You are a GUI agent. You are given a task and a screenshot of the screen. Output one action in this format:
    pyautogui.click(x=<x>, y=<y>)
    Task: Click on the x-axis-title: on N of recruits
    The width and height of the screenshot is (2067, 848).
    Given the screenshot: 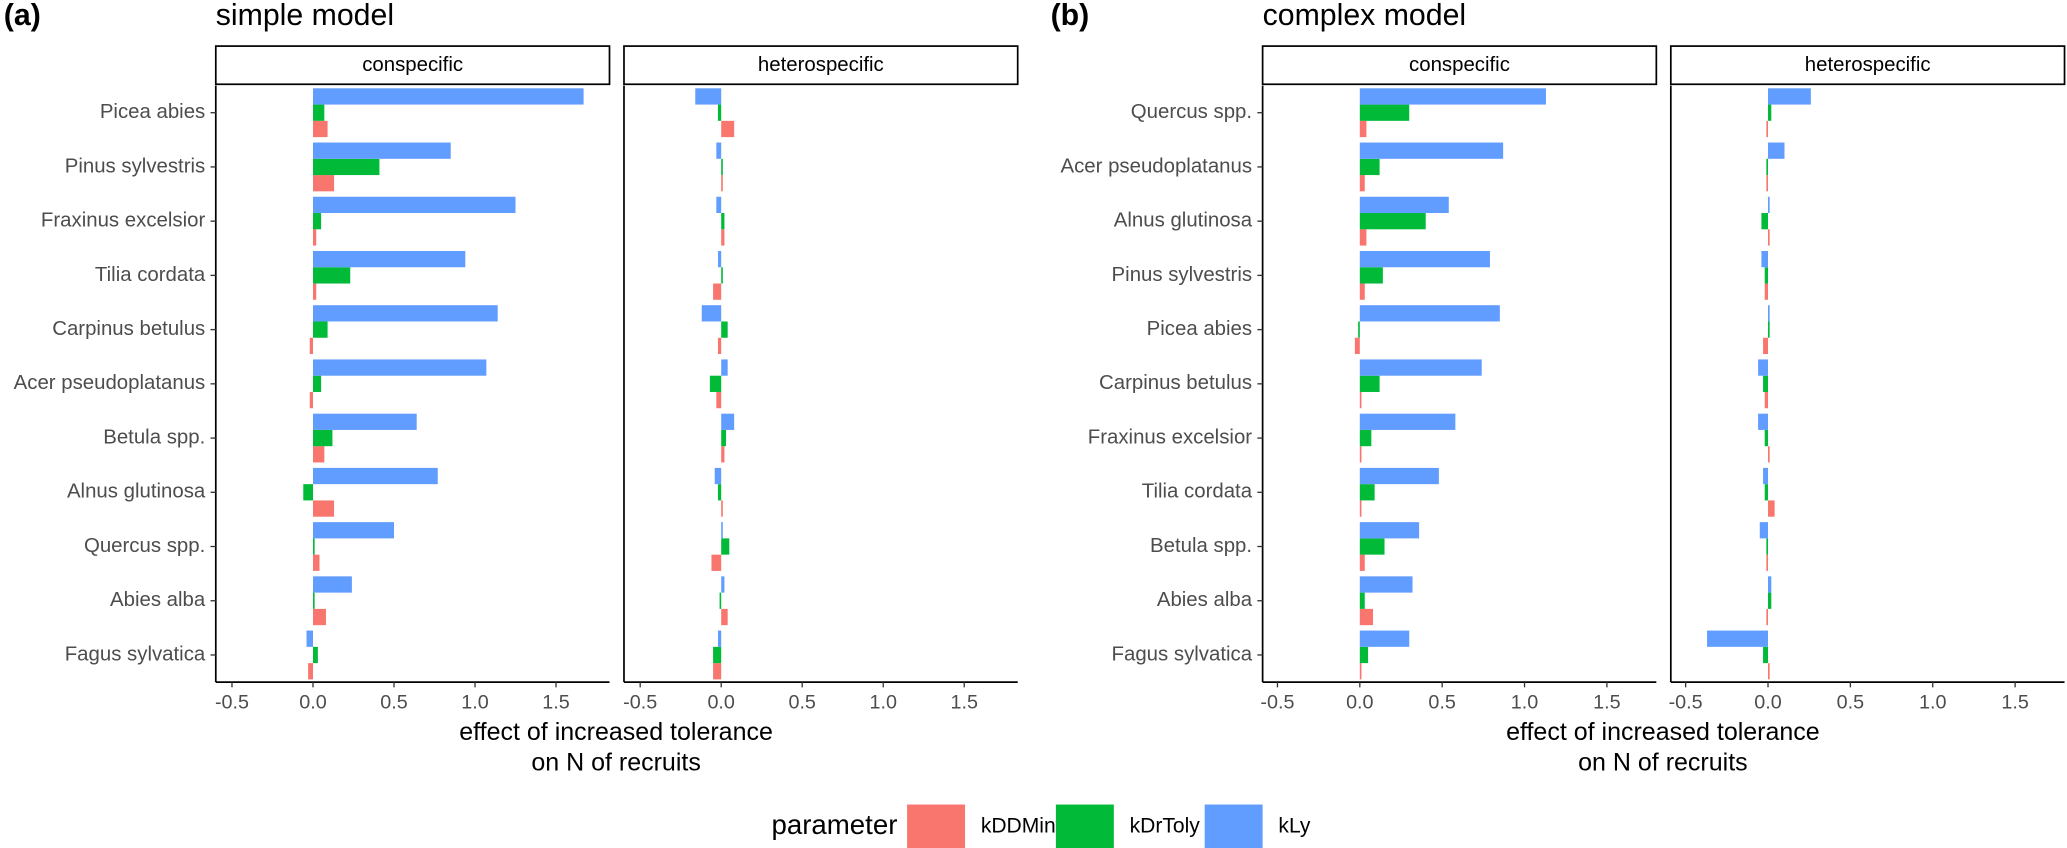 What is the action you would take?
    pyautogui.click(x=616, y=762)
    